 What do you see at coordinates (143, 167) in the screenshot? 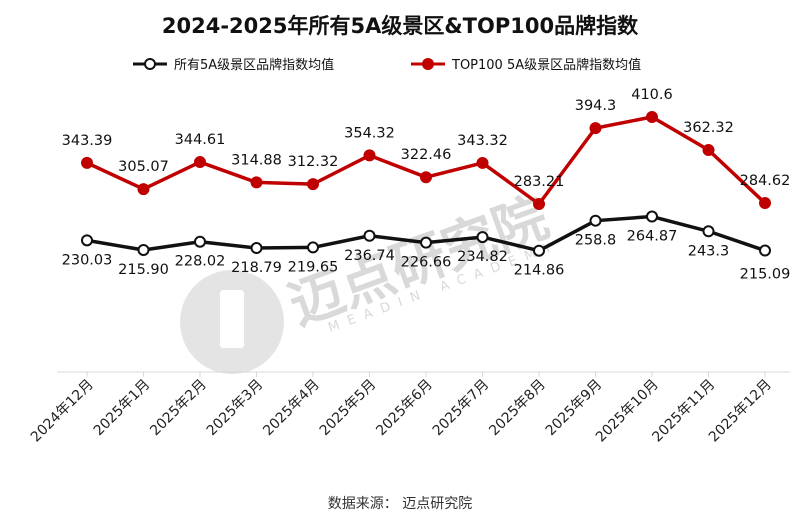
I see `data-label-1-1: 305.07` at bounding box center [143, 167].